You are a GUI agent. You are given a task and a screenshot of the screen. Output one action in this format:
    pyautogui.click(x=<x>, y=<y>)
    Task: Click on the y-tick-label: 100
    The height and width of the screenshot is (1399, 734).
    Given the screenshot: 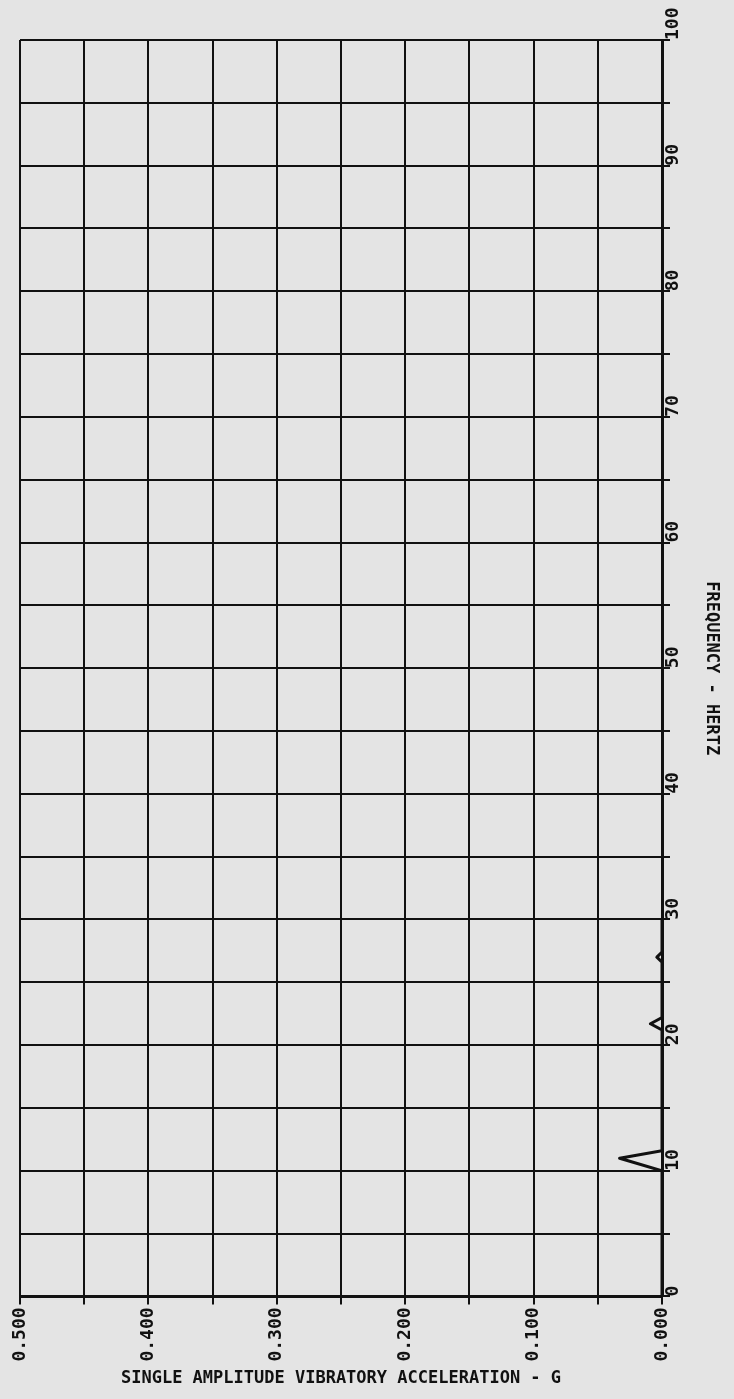 What is the action you would take?
    pyautogui.click(x=671, y=23)
    